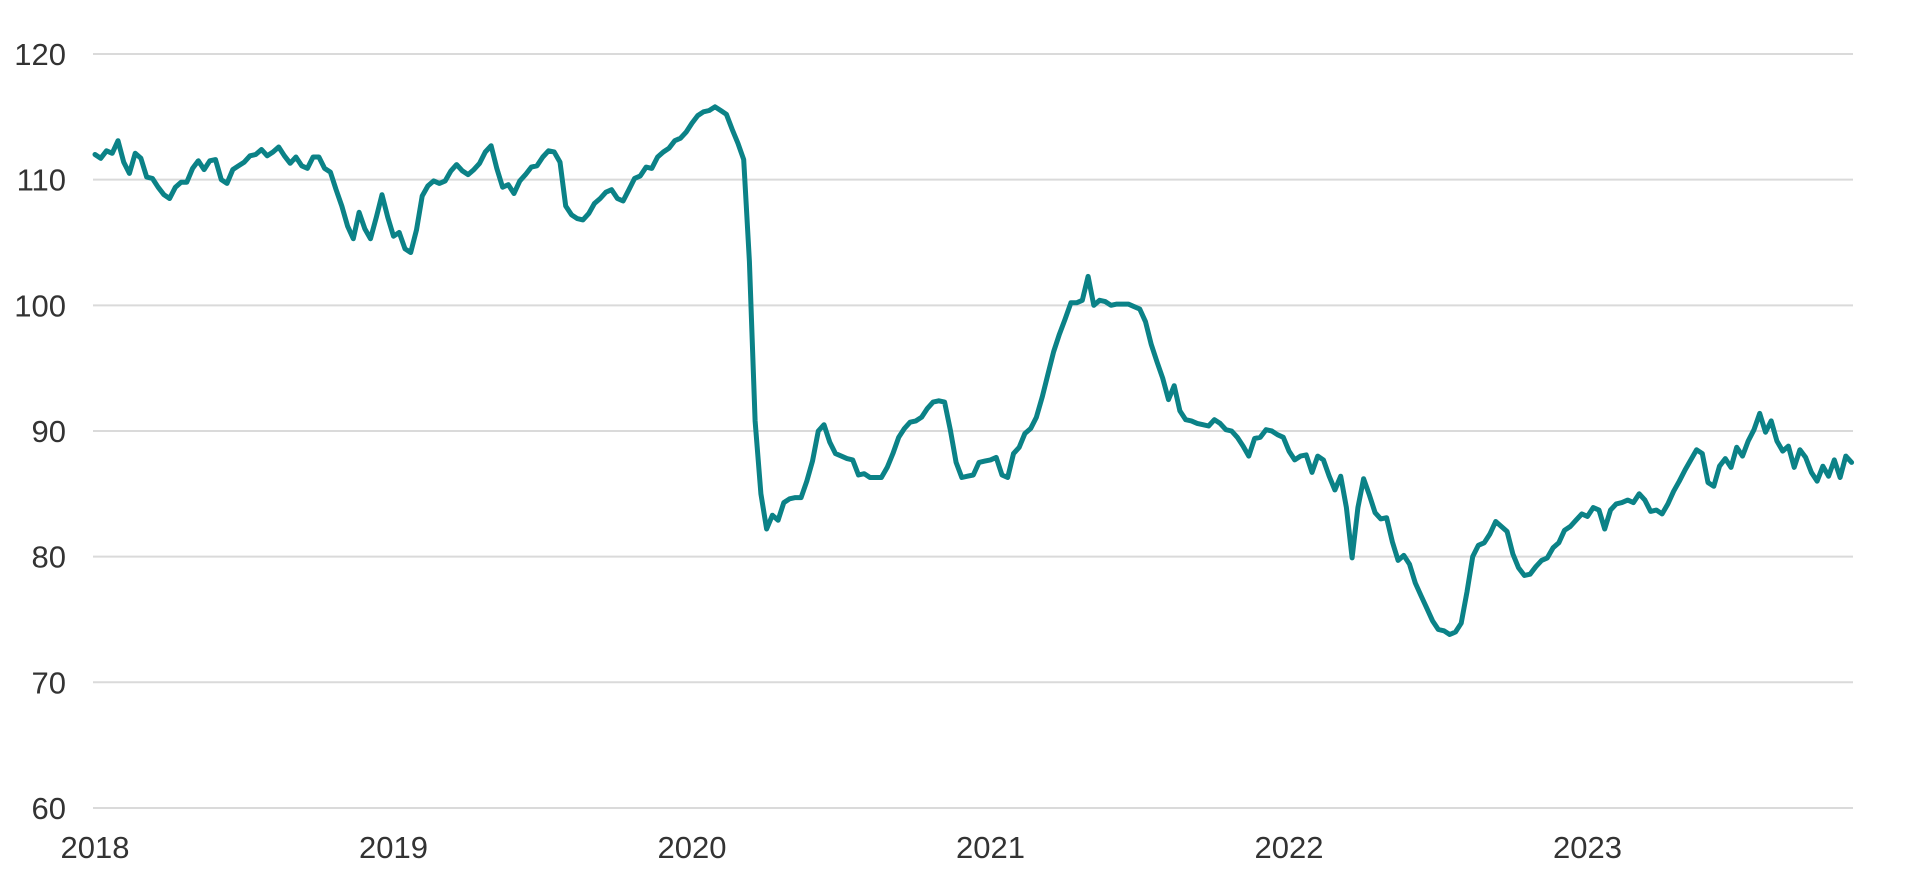 Image resolution: width=1920 pixels, height=891 pixels. What do you see at coordinates (49, 682) in the screenshot?
I see `y-tick-label-70: 70` at bounding box center [49, 682].